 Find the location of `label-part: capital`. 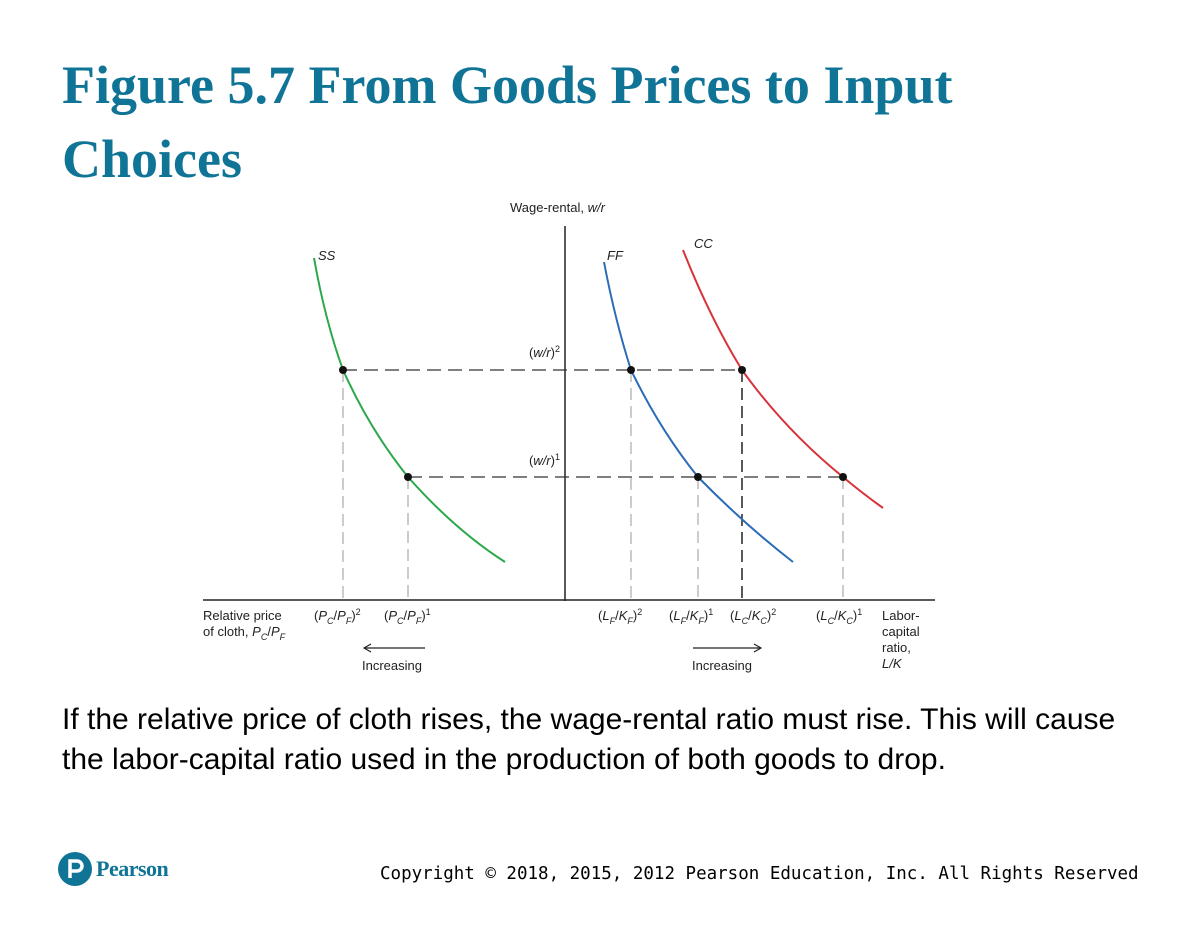

label-part: capital is located at coordinates (901, 631).